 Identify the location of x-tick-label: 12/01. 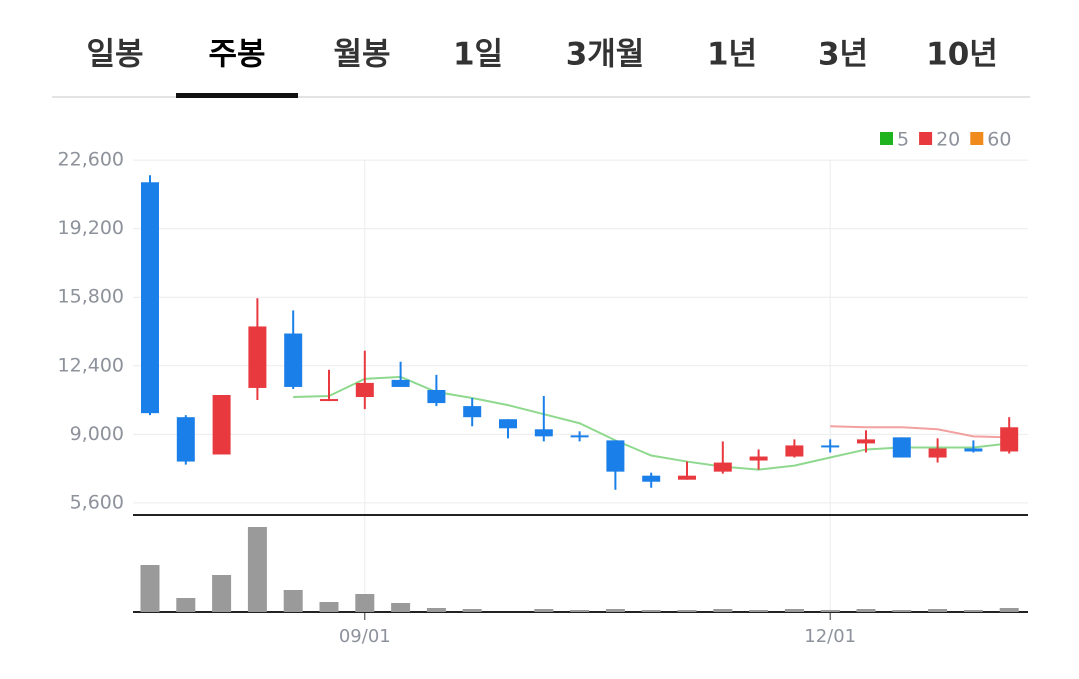
(830, 636).